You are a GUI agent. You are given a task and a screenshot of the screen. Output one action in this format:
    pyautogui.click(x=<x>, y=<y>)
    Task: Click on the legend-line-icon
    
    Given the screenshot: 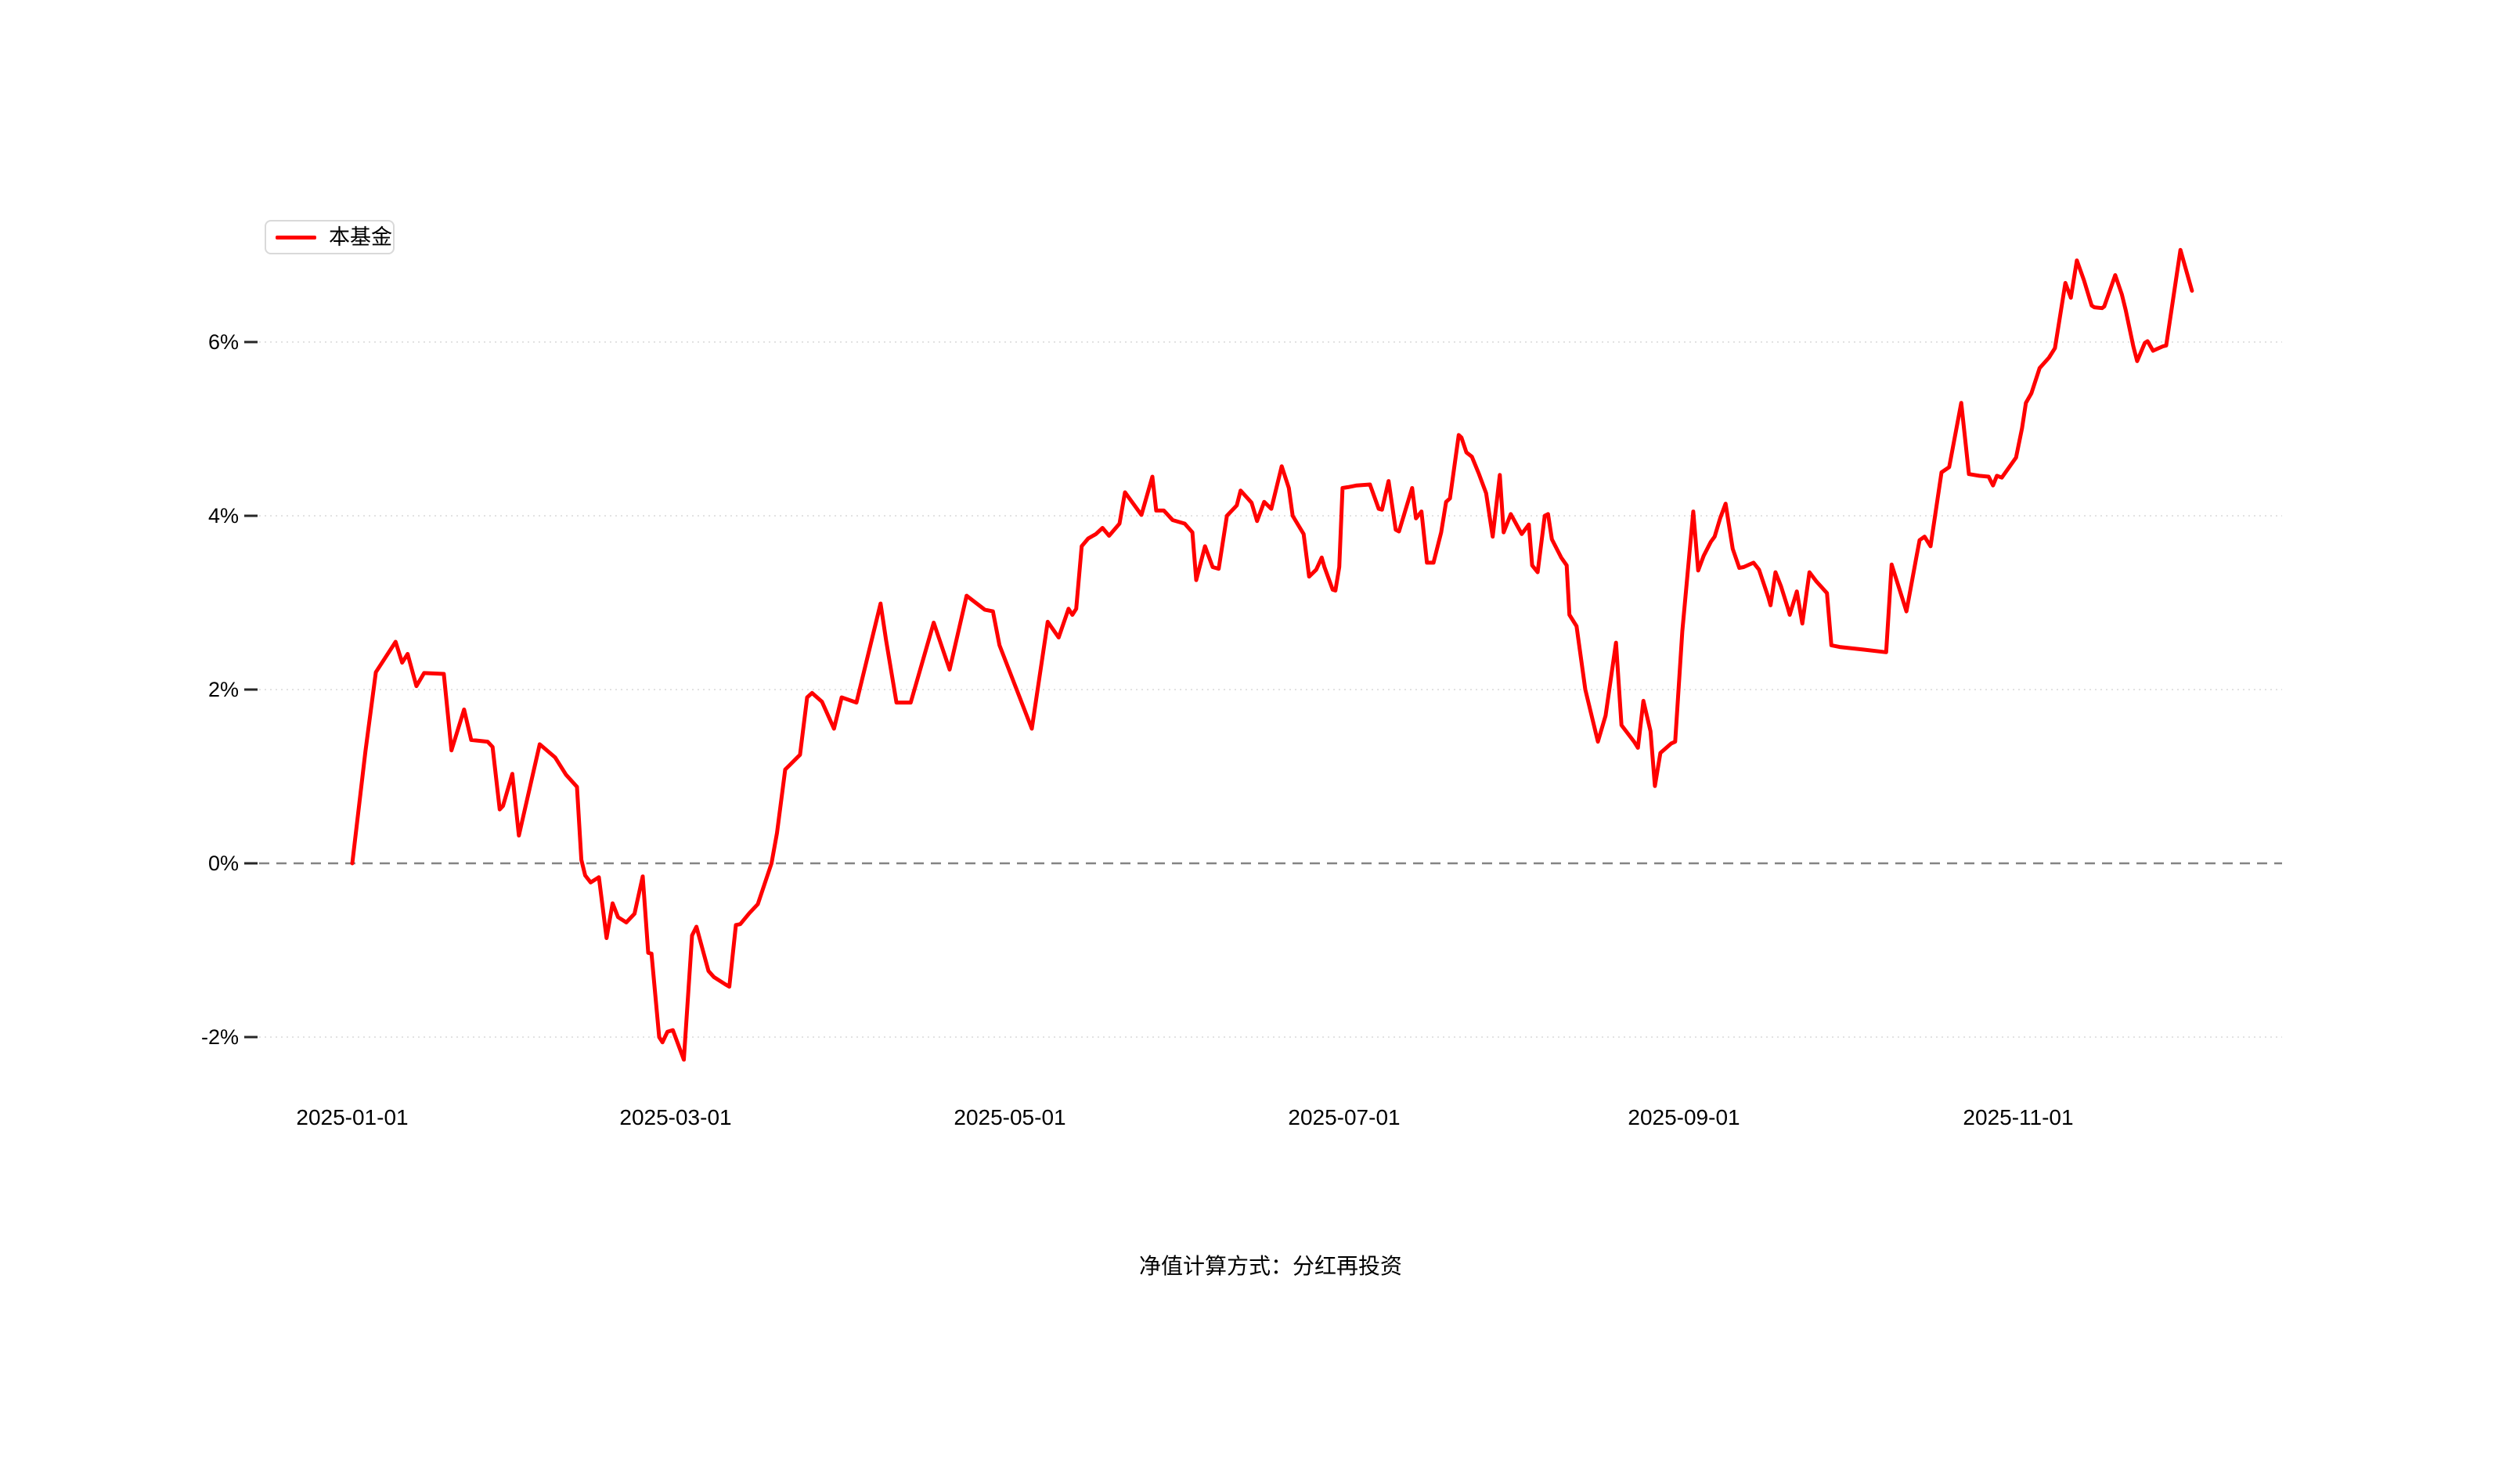 What is the action you would take?
    pyautogui.click(x=296, y=238)
    